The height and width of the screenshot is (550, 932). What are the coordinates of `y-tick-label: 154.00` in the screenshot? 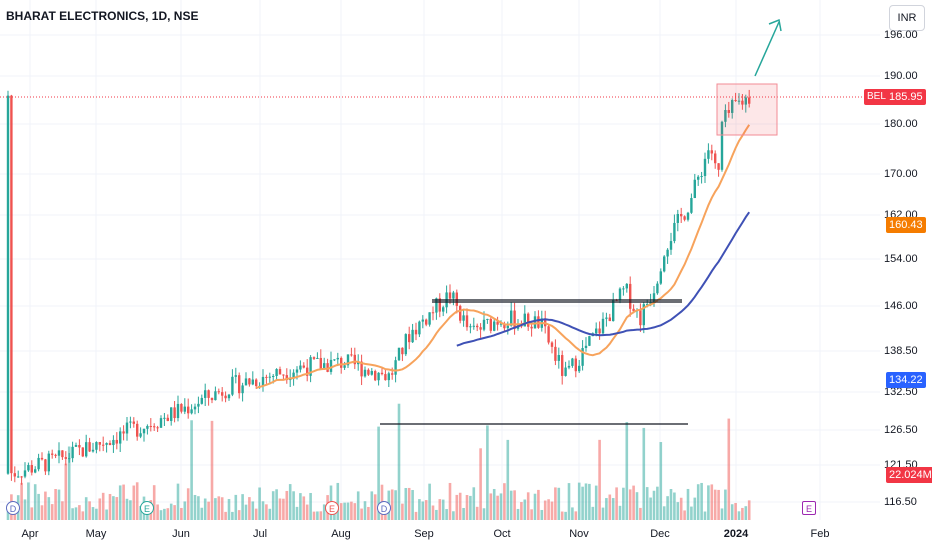 It's located at (901, 259).